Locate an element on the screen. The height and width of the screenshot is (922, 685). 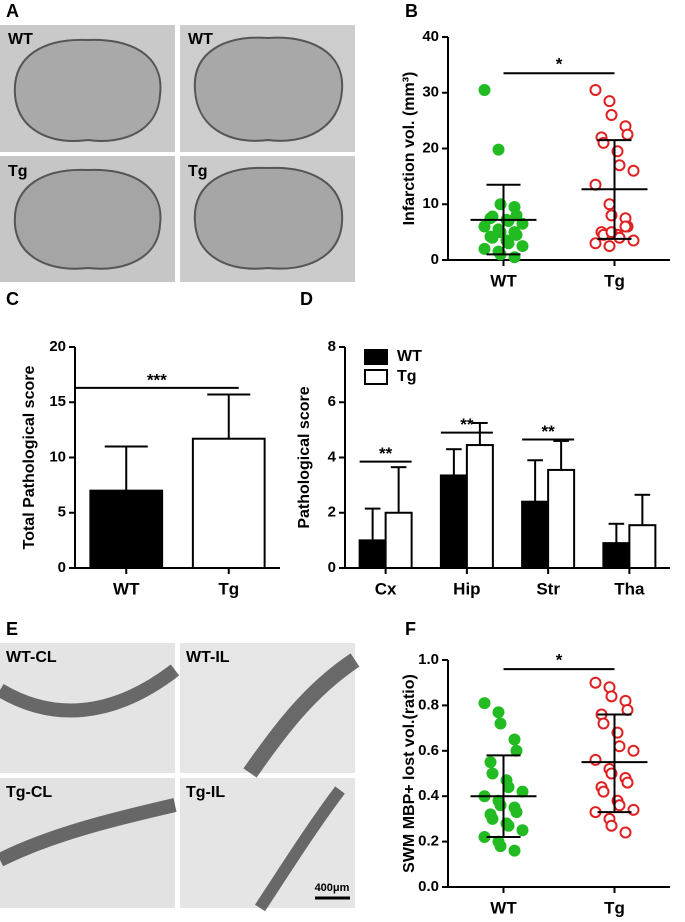
x-tick-label: Tha is located at coordinates (629, 588).